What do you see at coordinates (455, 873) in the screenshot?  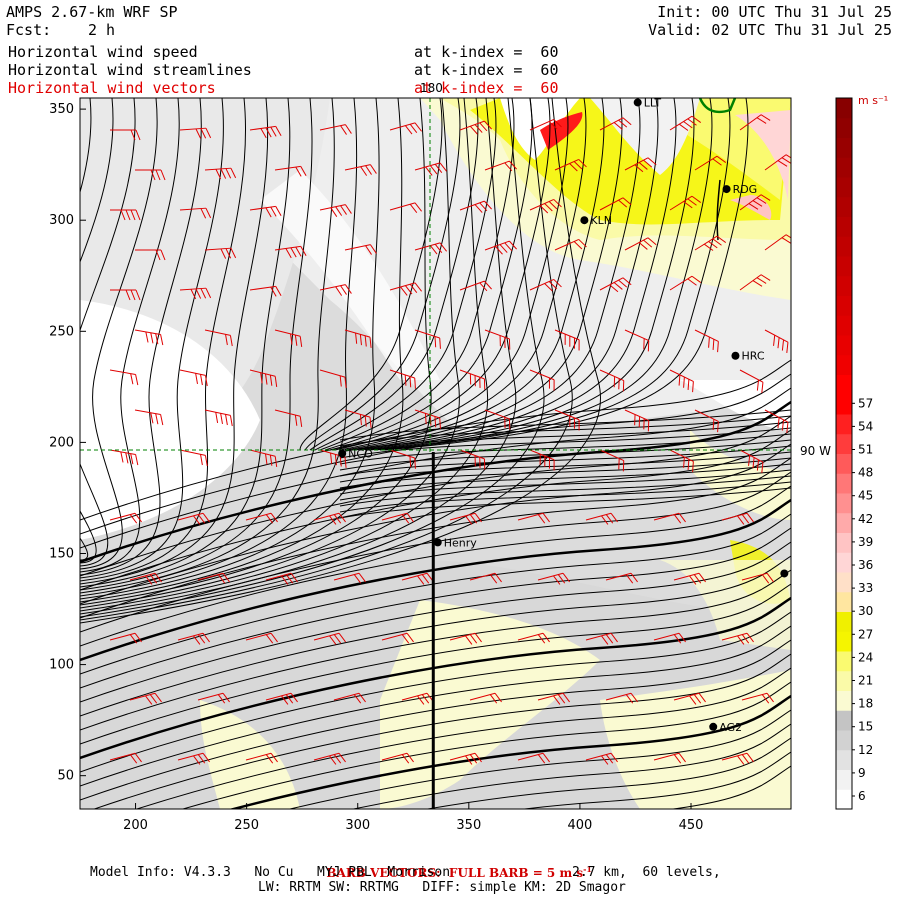 I see `barb-vector-note-text: BARB VECTORS: FULL BARB = 5 m s` at bounding box center [455, 873].